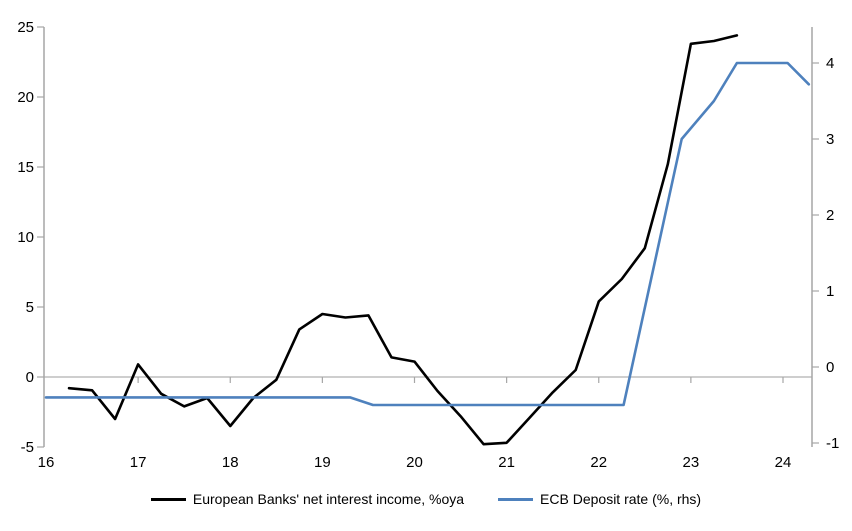  What do you see at coordinates (691, 462) in the screenshot?
I see `x-axis-tick-label: 23` at bounding box center [691, 462].